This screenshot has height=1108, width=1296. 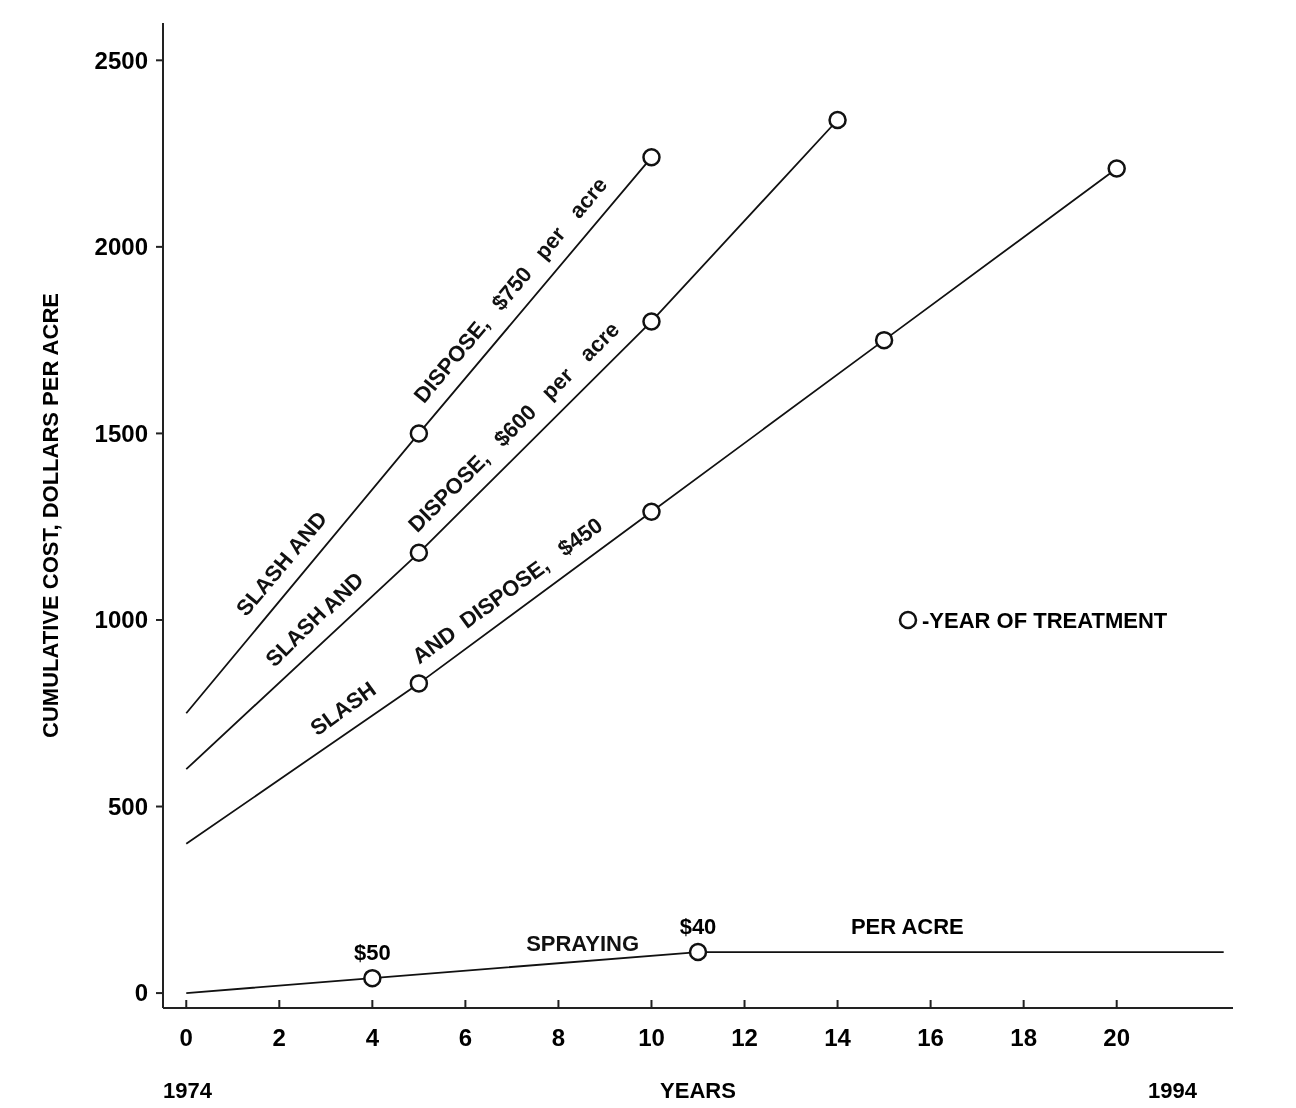 I want to click on legend-label: -YEAR OF TREATMENT, so click(x=1045, y=620).